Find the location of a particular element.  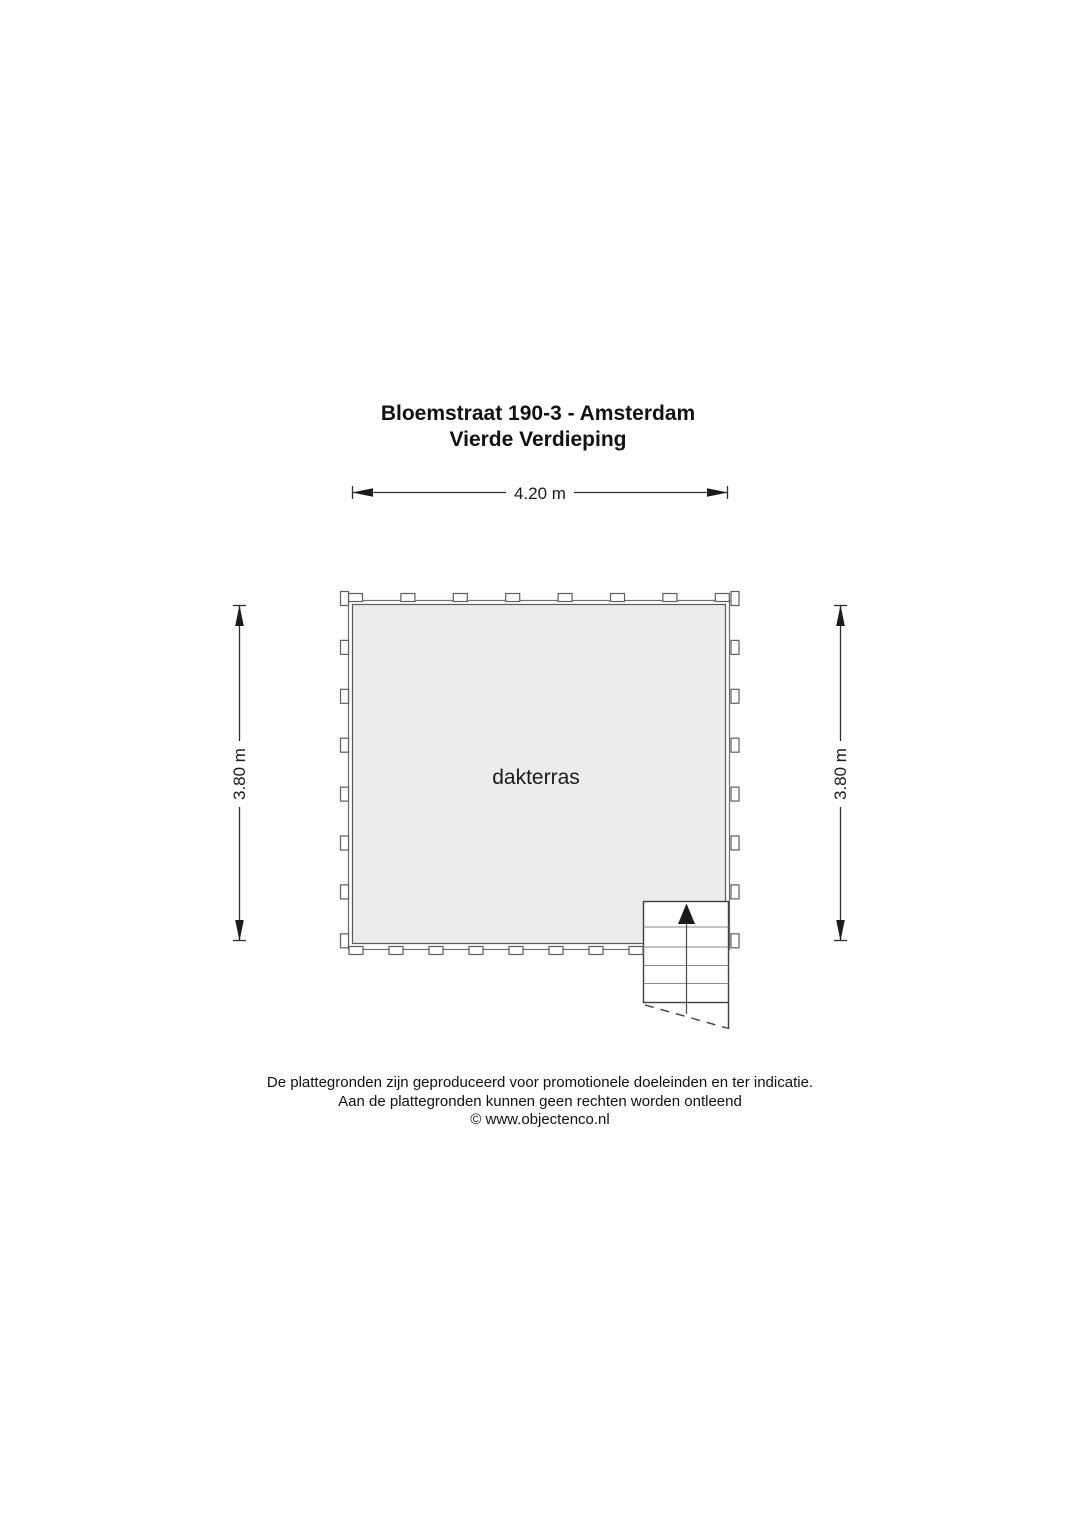

dimension-width: 4.20 m is located at coordinates (540, 493).